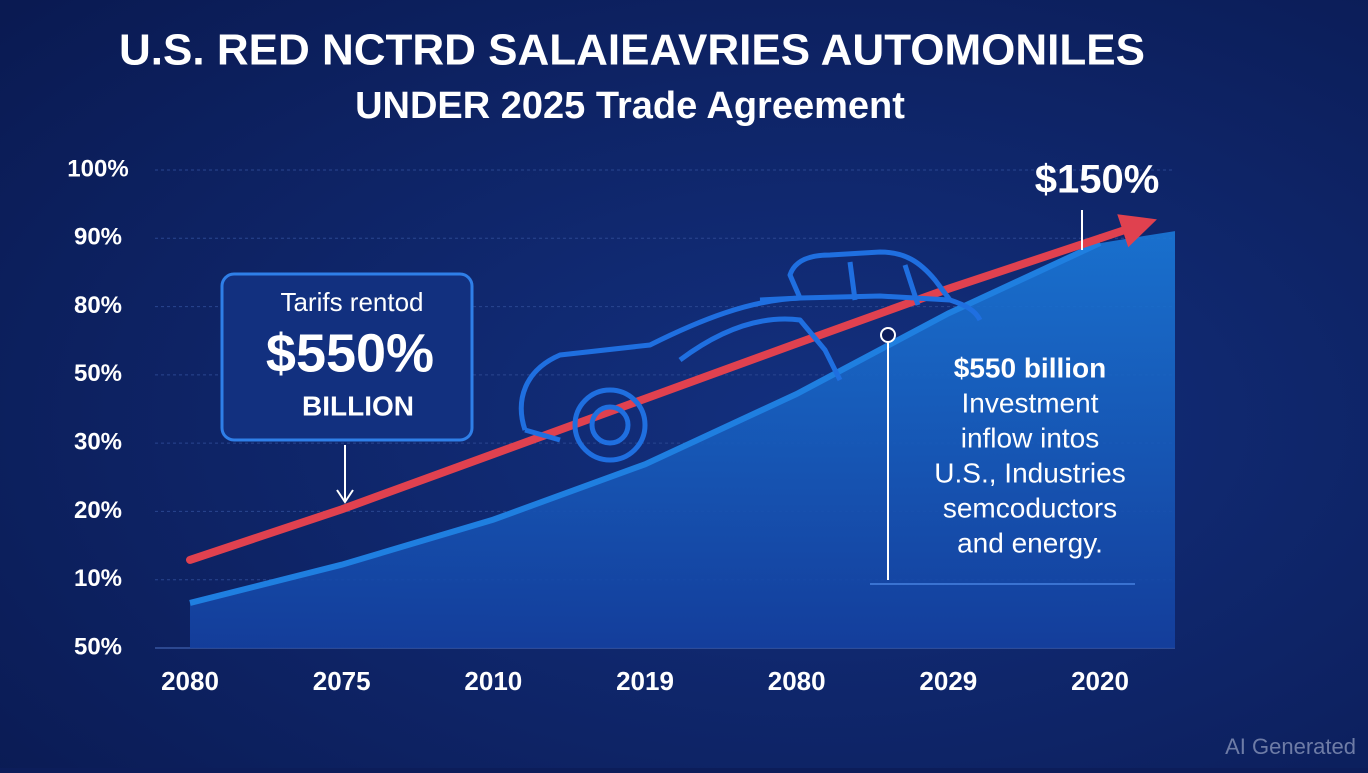 Image resolution: width=1368 pixels, height=773 pixels. What do you see at coordinates (342, 681) in the screenshot?
I see `x-tick-label: 2075` at bounding box center [342, 681].